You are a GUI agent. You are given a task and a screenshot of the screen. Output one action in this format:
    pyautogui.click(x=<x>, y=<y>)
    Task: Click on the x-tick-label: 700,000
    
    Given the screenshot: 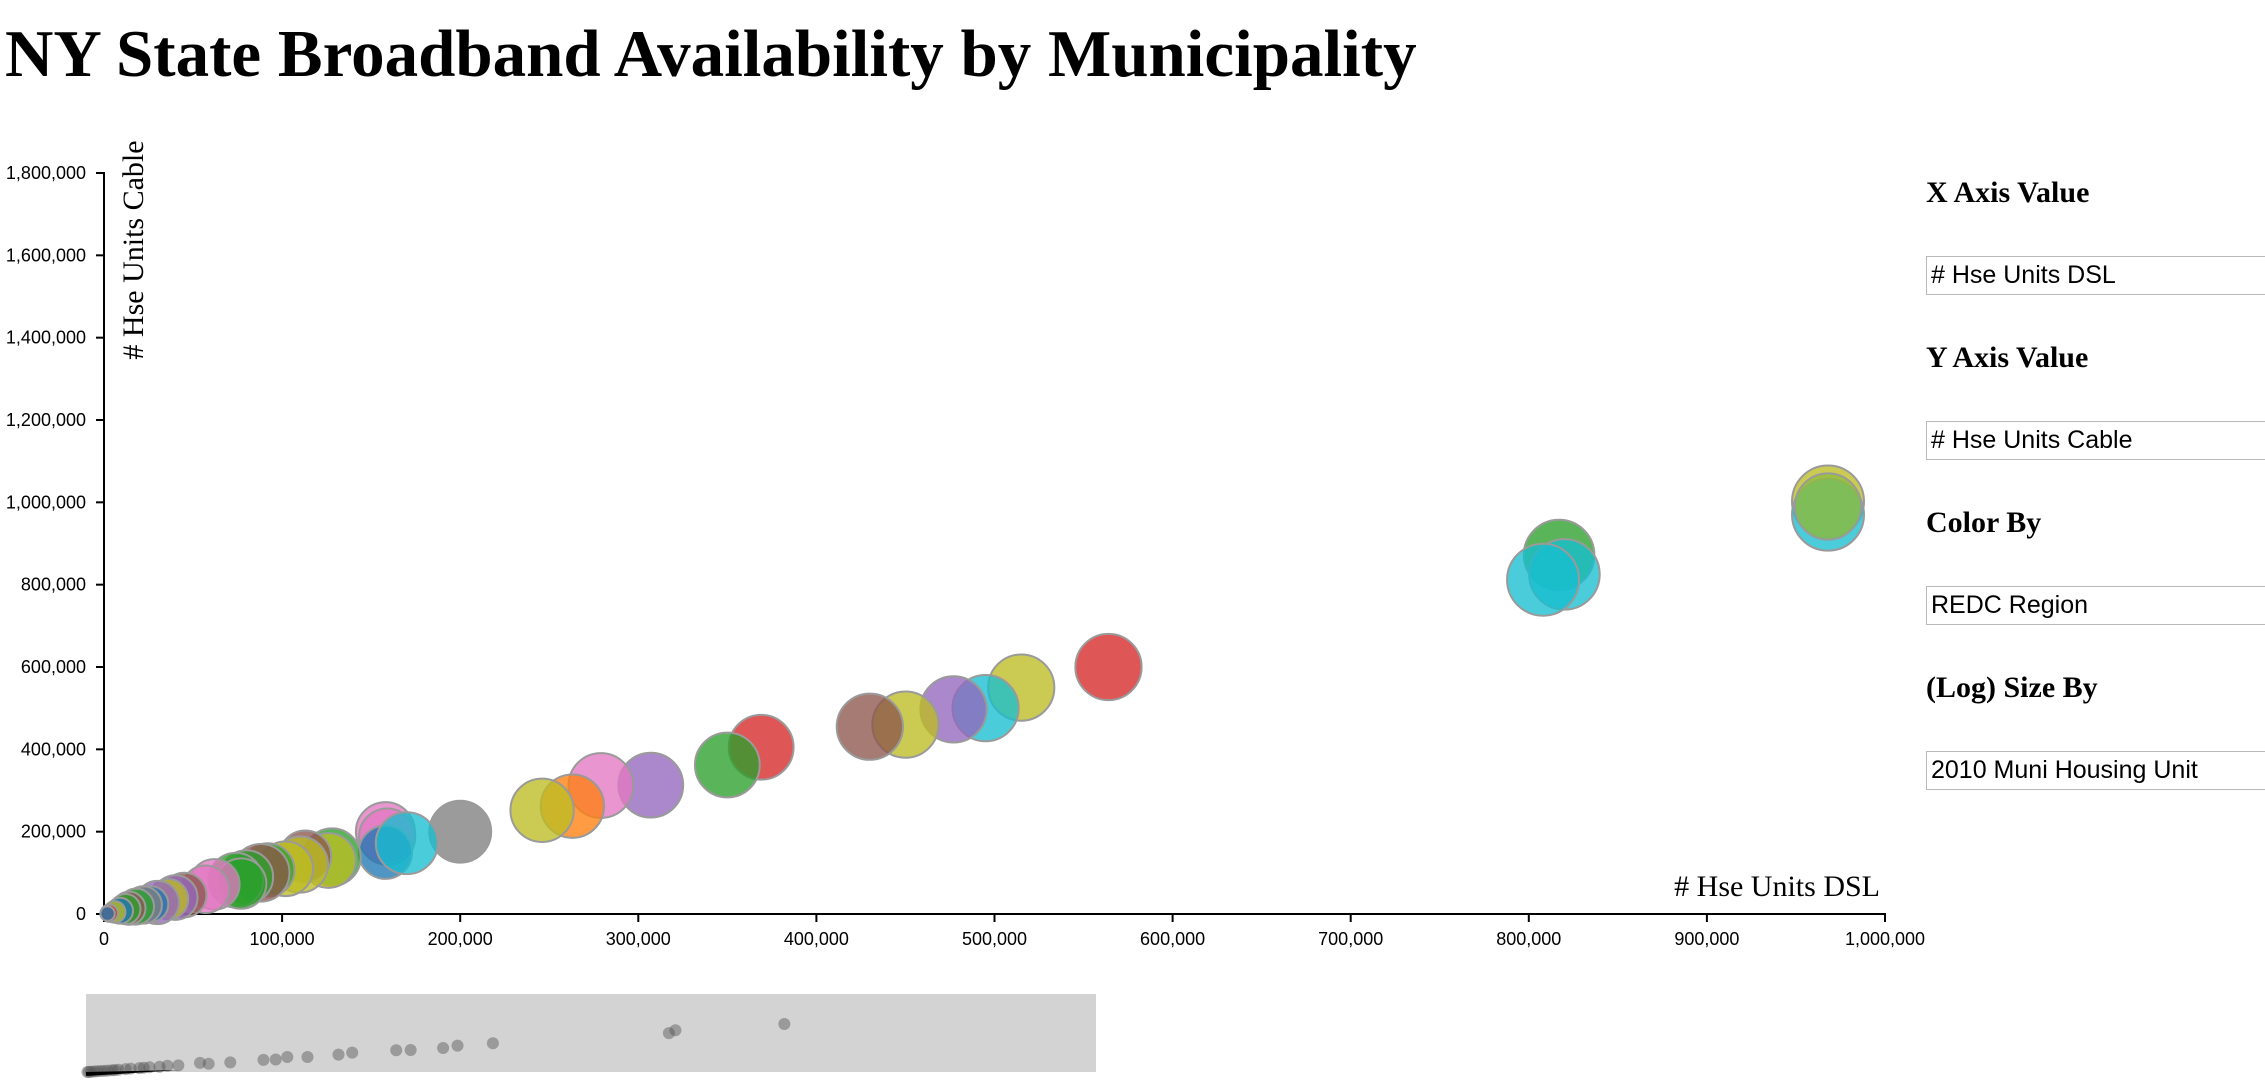 What is the action you would take?
    pyautogui.click(x=1350, y=939)
    